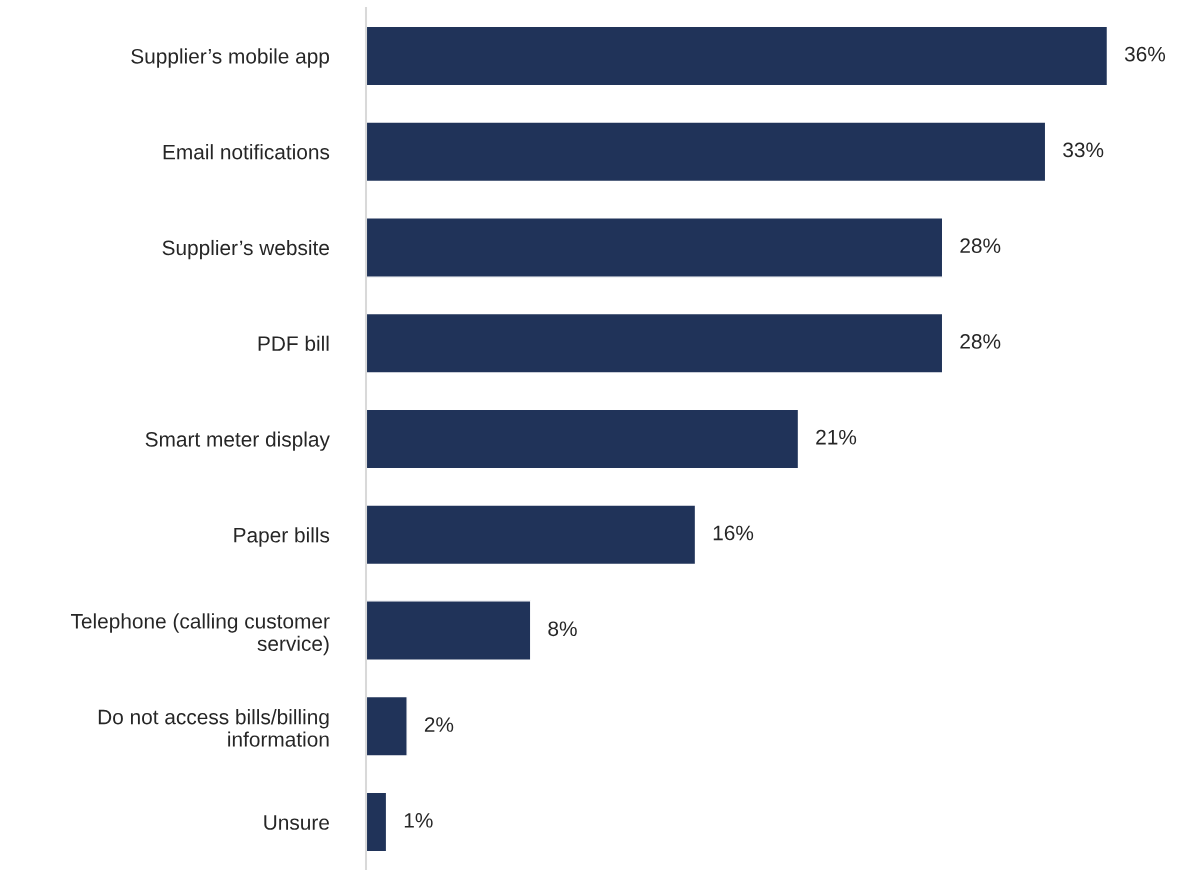 The height and width of the screenshot is (870, 1183). I want to click on y-tick-label: Paper bills, so click(282, 537).